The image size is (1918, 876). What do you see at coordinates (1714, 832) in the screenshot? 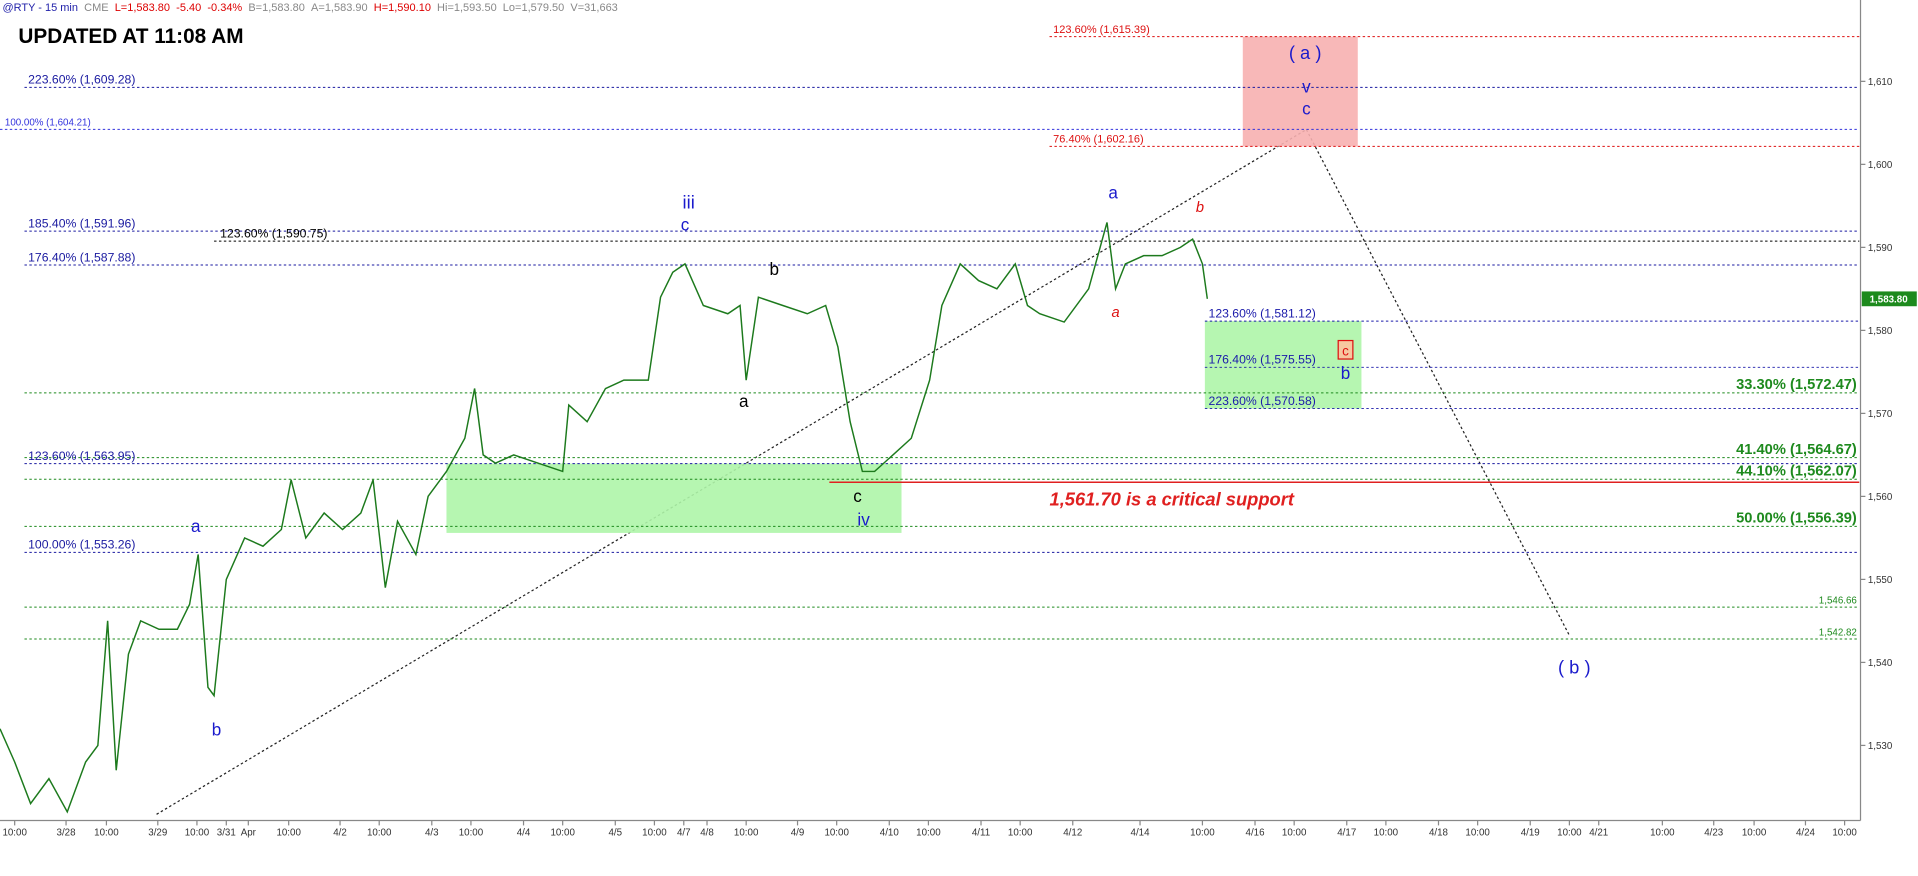
I see `x-tick-label: 4/23` at bounding box center [1714, 832].